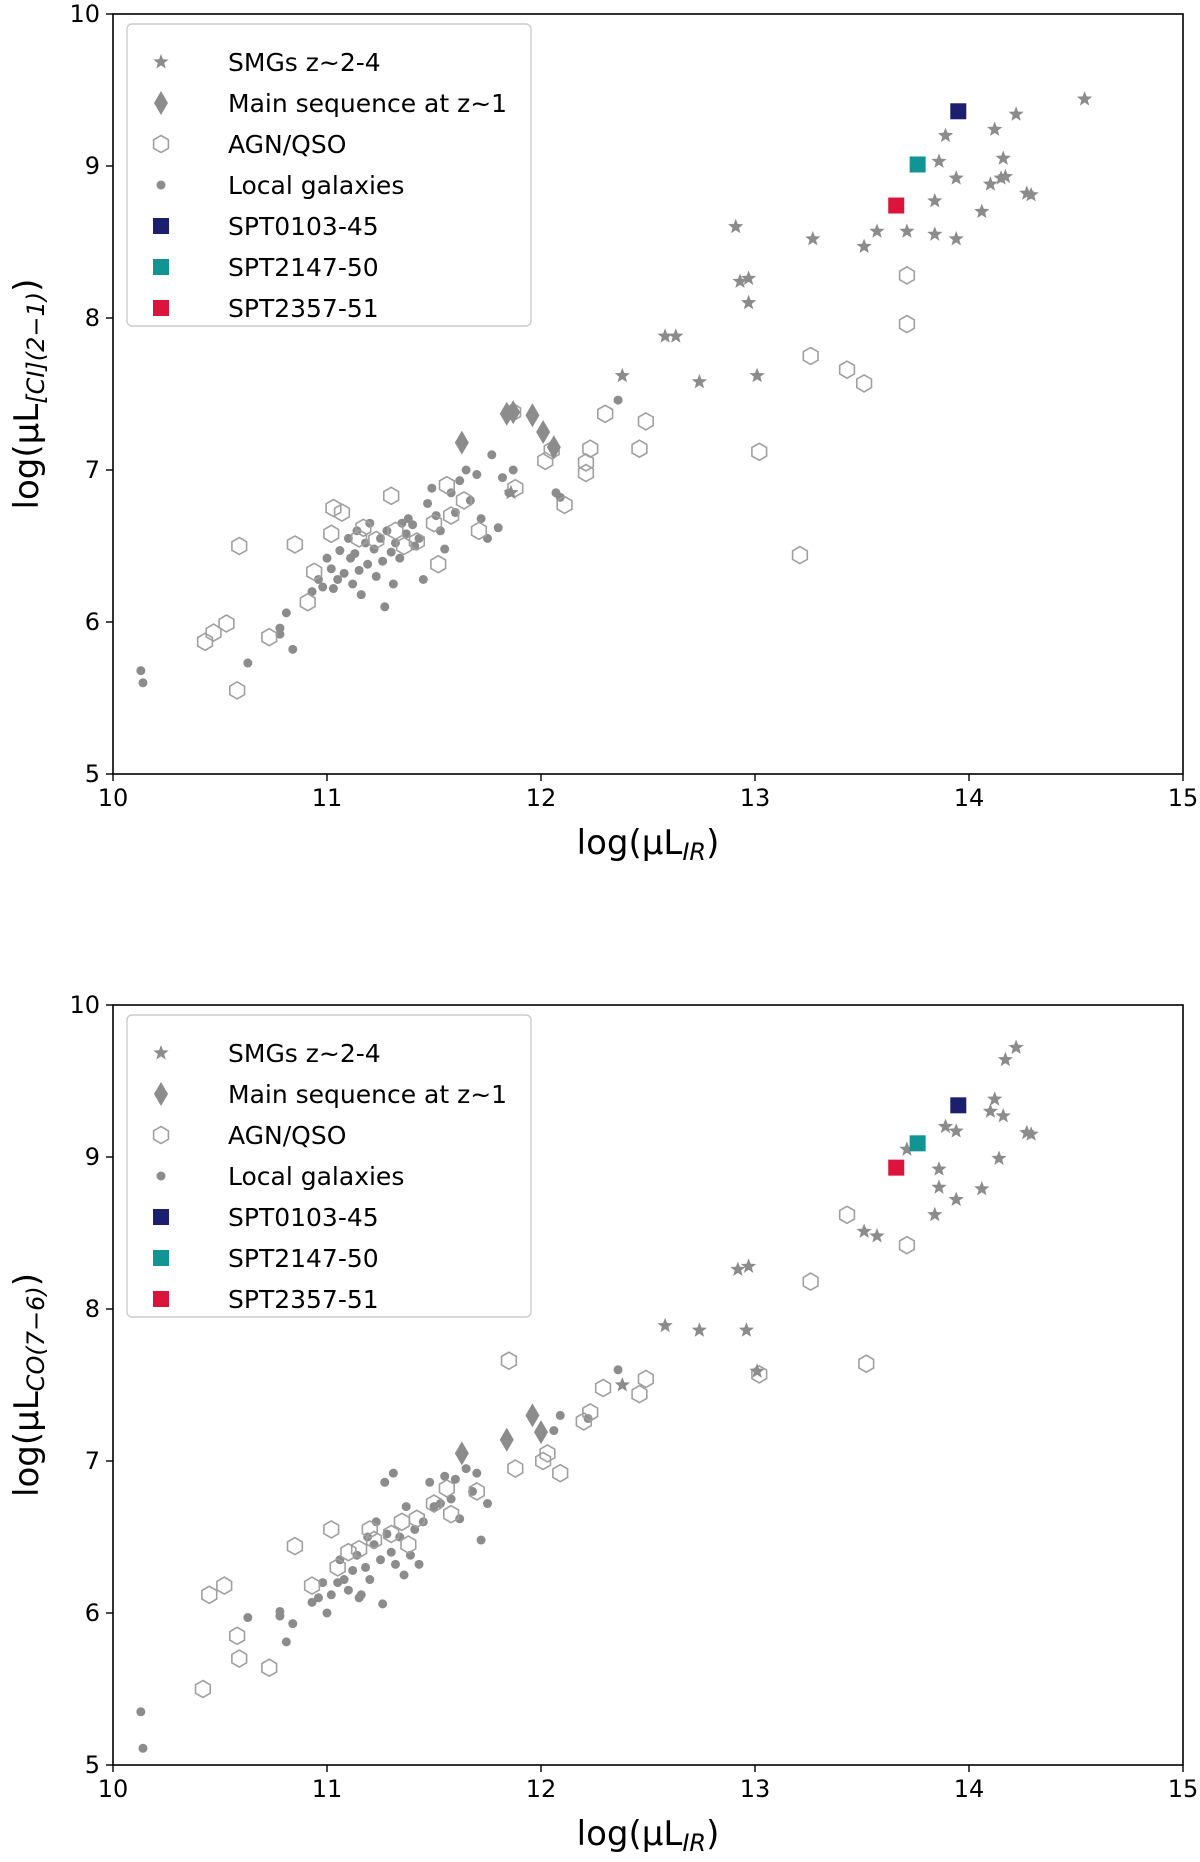  Describe the element at coordinates (648, 844) in the screenshot. I see `x-axis-label: log(μLIR)` at that location.